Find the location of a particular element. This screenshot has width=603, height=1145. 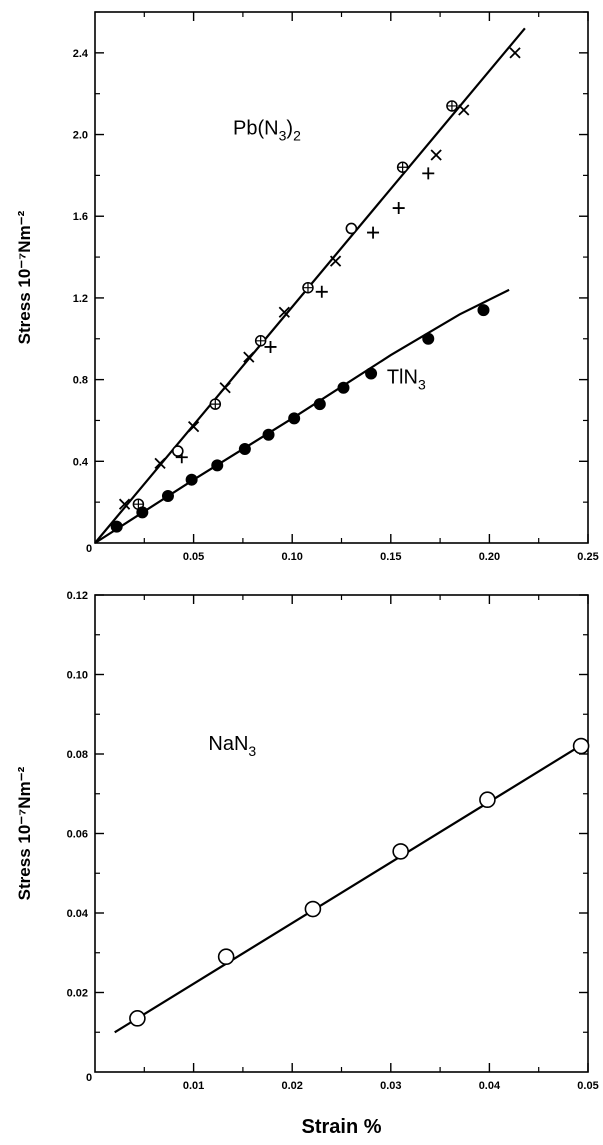

y-tick-label: 1.2 is located at coordinates (80, 299).